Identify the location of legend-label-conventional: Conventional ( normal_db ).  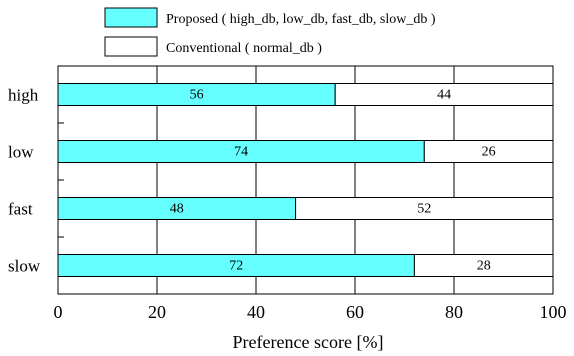
(244, 48).